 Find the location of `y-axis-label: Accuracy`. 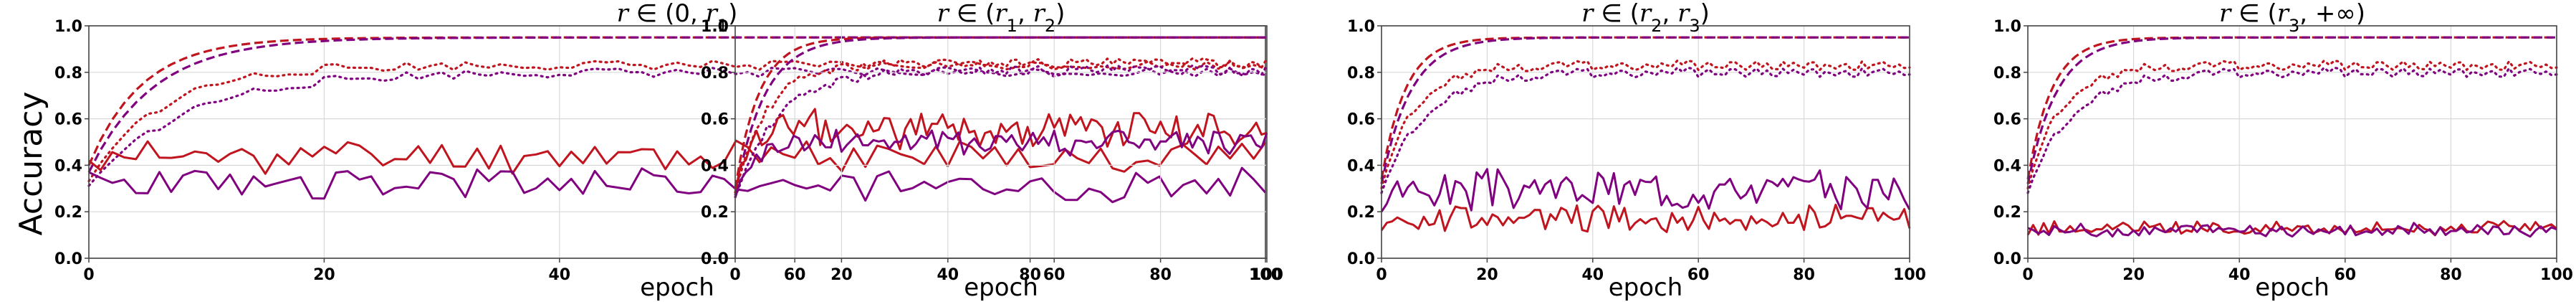

y-axis-label: Accuracy is located at coordinates (31, 164).